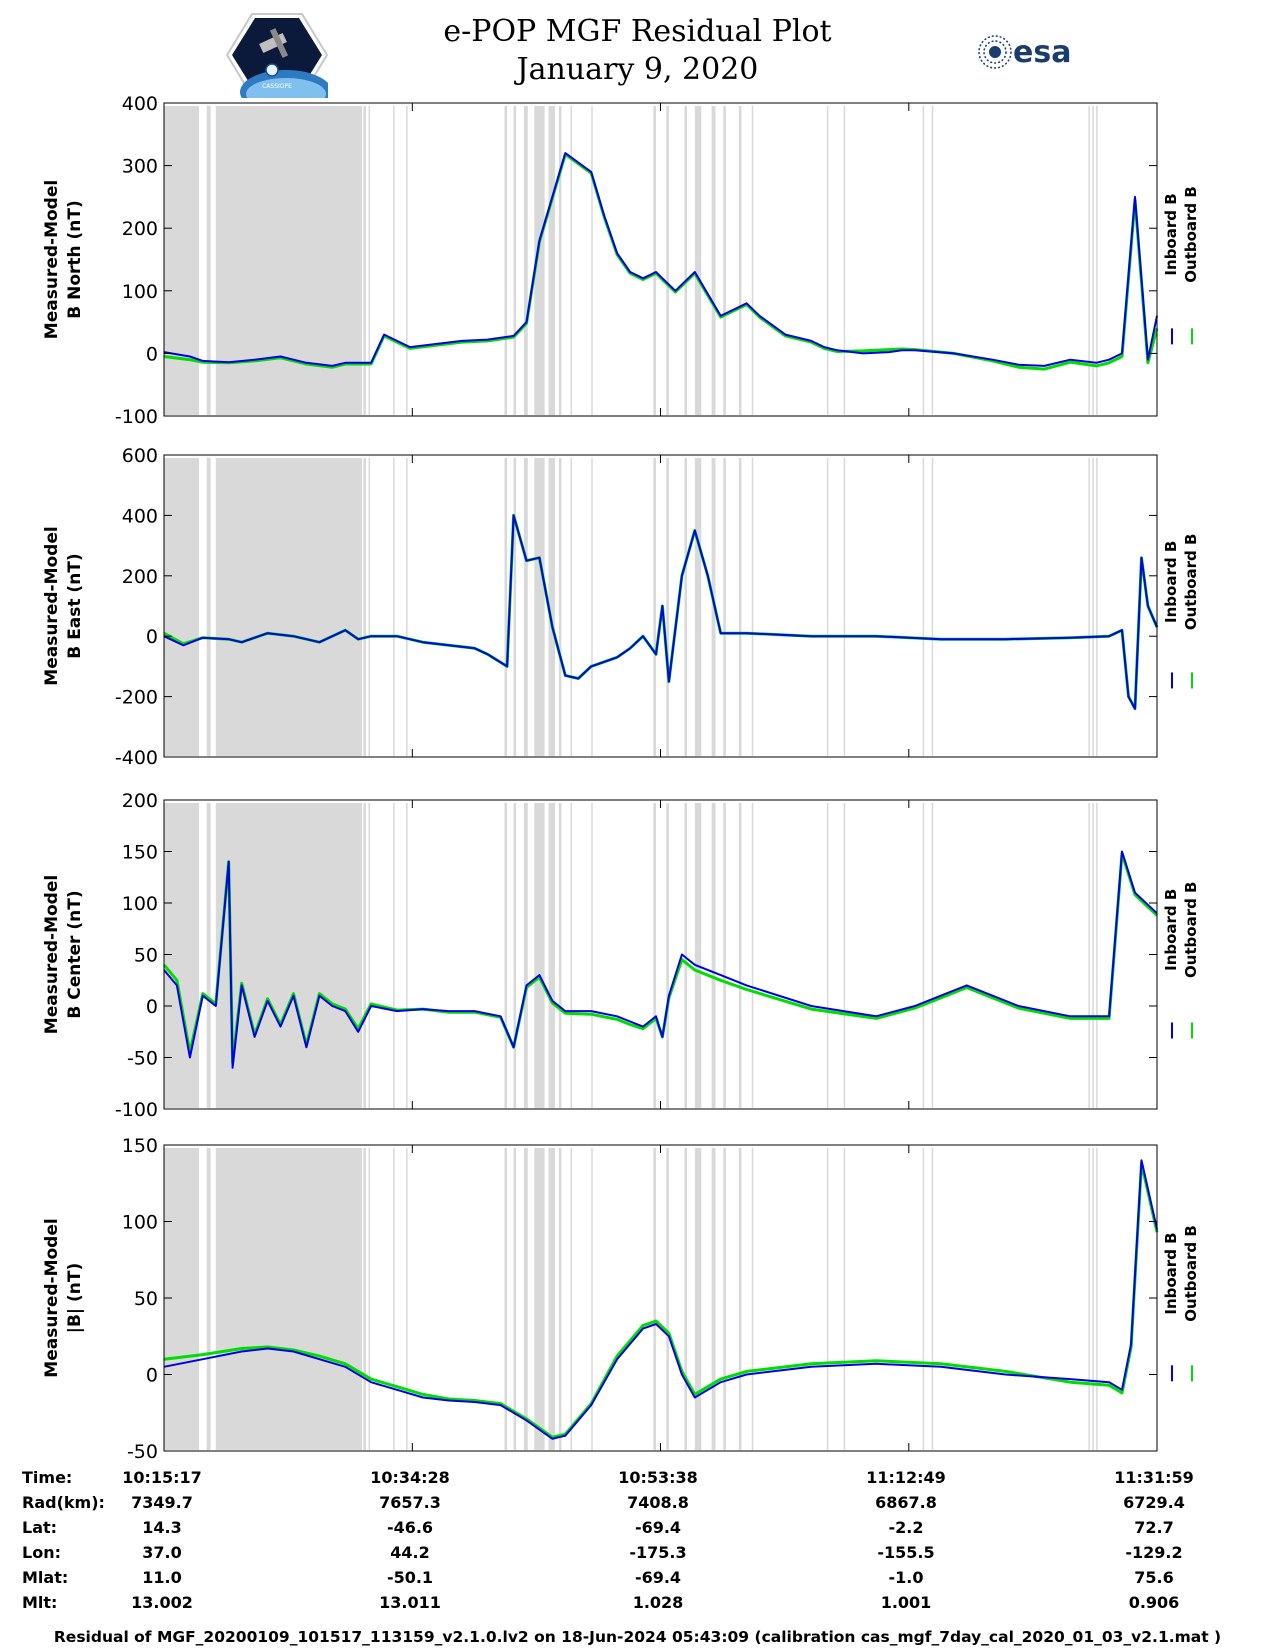 The image size is (1275, 1650). What do you see at coordinates (410, 1577) in the screenshot?
I see `table-cell: -50.1` at bounding box center [410, 1577].